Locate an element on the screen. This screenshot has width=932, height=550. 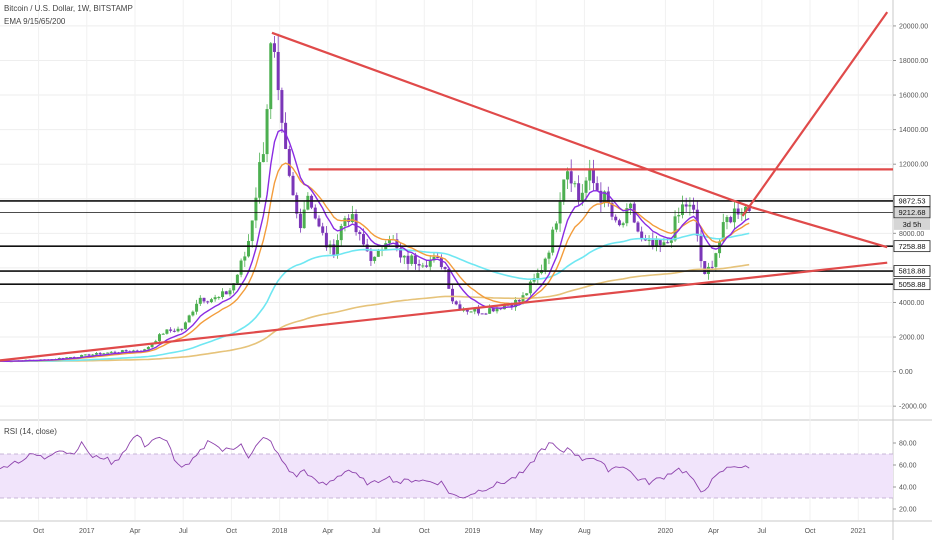
price-tick-label: 8000.00 is located at coordinates (911, 234).